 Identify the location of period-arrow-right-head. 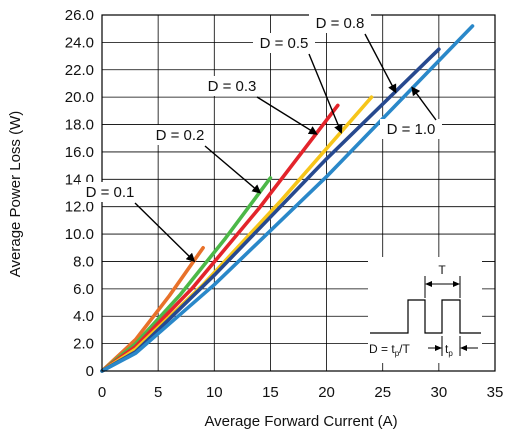
(456, 284).